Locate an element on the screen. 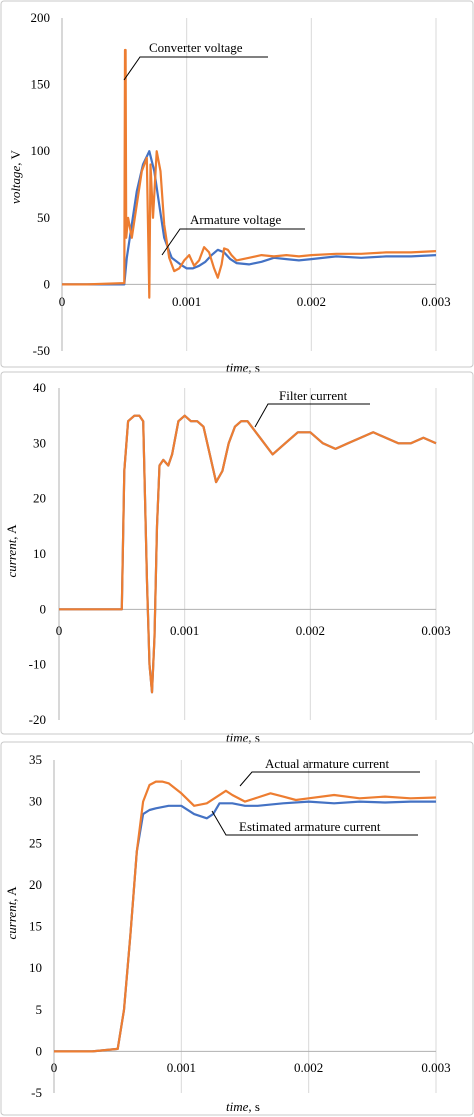  y-tick-labels: -20 -10 0 10 20 30 40 is located at coordinates (37, 553).